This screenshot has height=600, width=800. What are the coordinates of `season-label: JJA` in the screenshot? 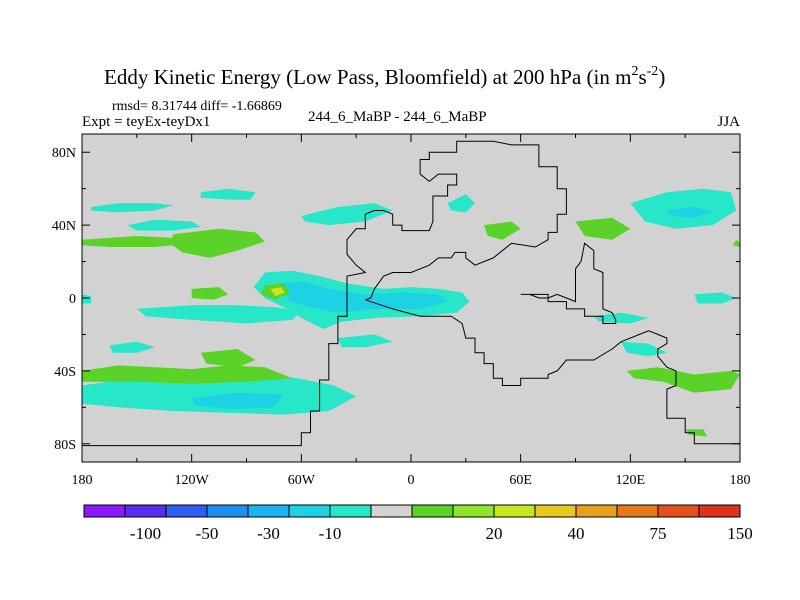 It's located at (728, 122).